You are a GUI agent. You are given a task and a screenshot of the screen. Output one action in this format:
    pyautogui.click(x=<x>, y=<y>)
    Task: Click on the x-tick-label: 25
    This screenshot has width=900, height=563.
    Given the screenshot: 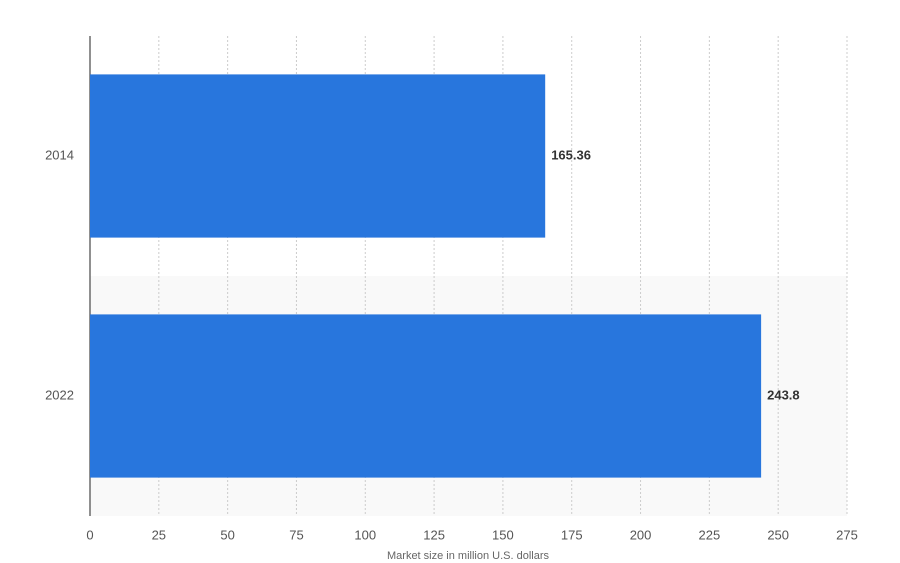 What is the action you would take?
    pyautogui.click(x=159, y=534)
    